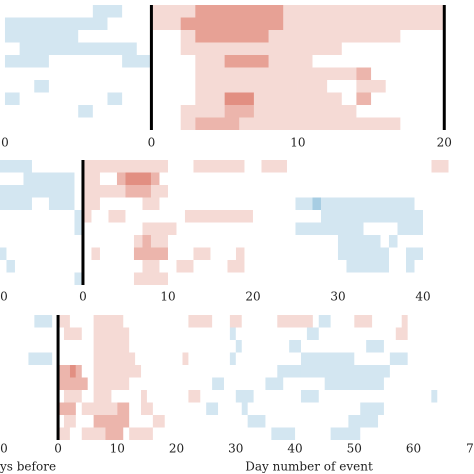 This screenshot has height=474, width=474. I want to click on x-tick-label: 7, so click(470, 449).